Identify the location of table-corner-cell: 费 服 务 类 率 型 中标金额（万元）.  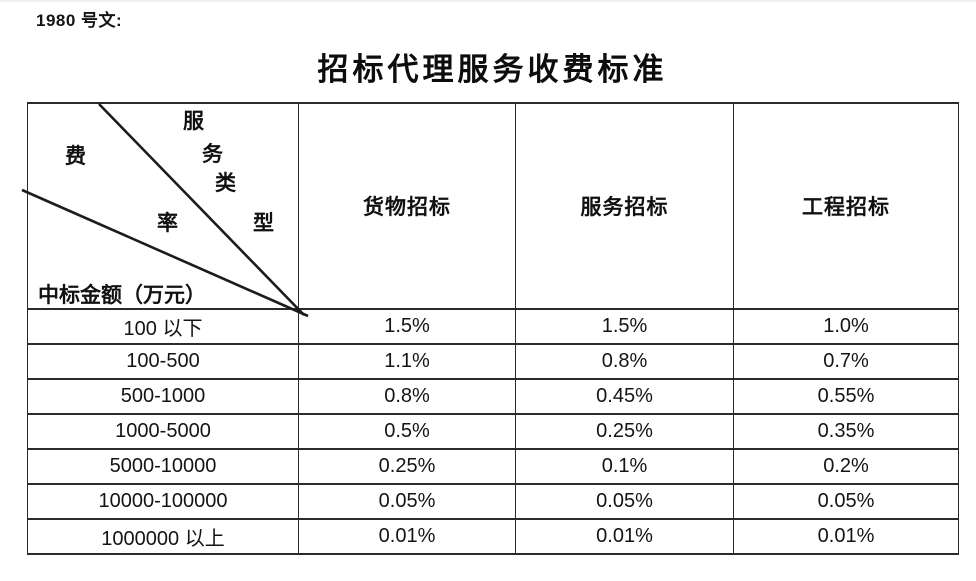
(165, 210).